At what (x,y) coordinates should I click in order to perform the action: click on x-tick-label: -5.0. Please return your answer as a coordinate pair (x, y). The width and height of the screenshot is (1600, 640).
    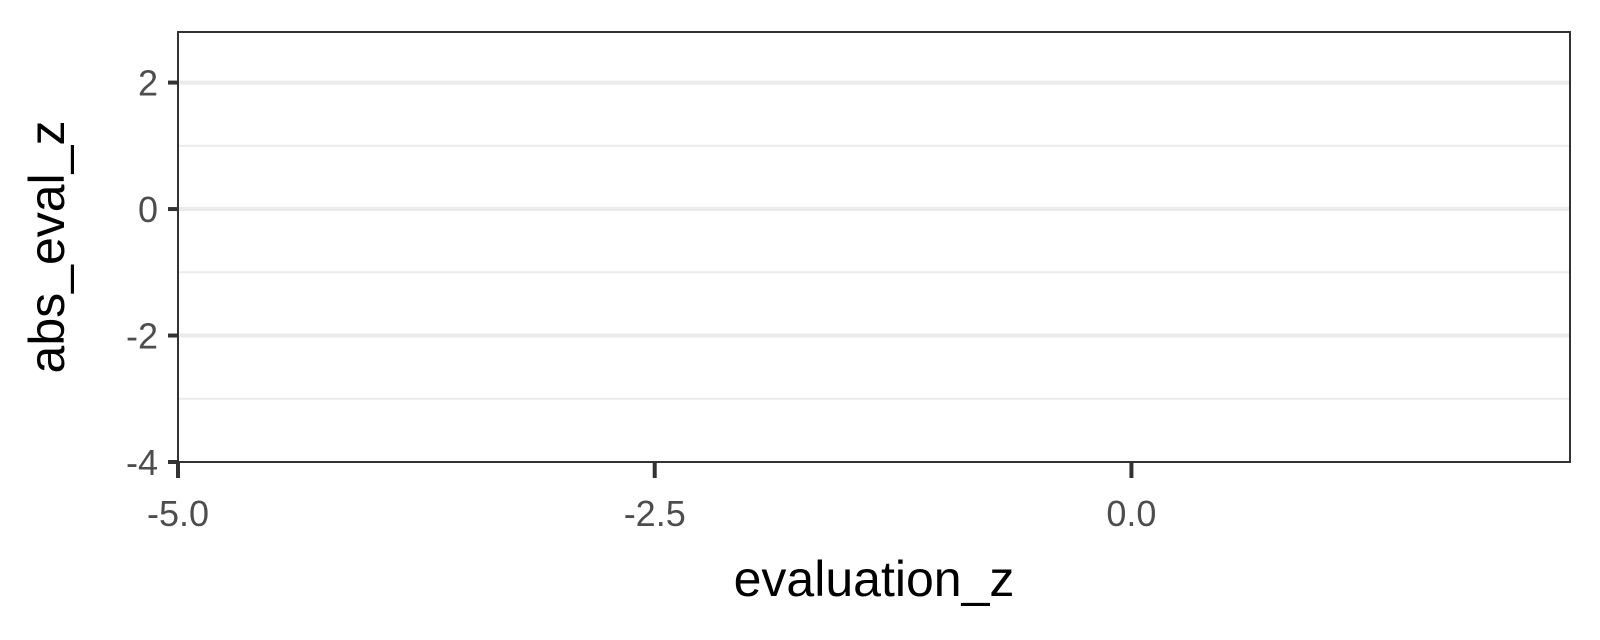
    Looking at the image, I should click on (178, 513).